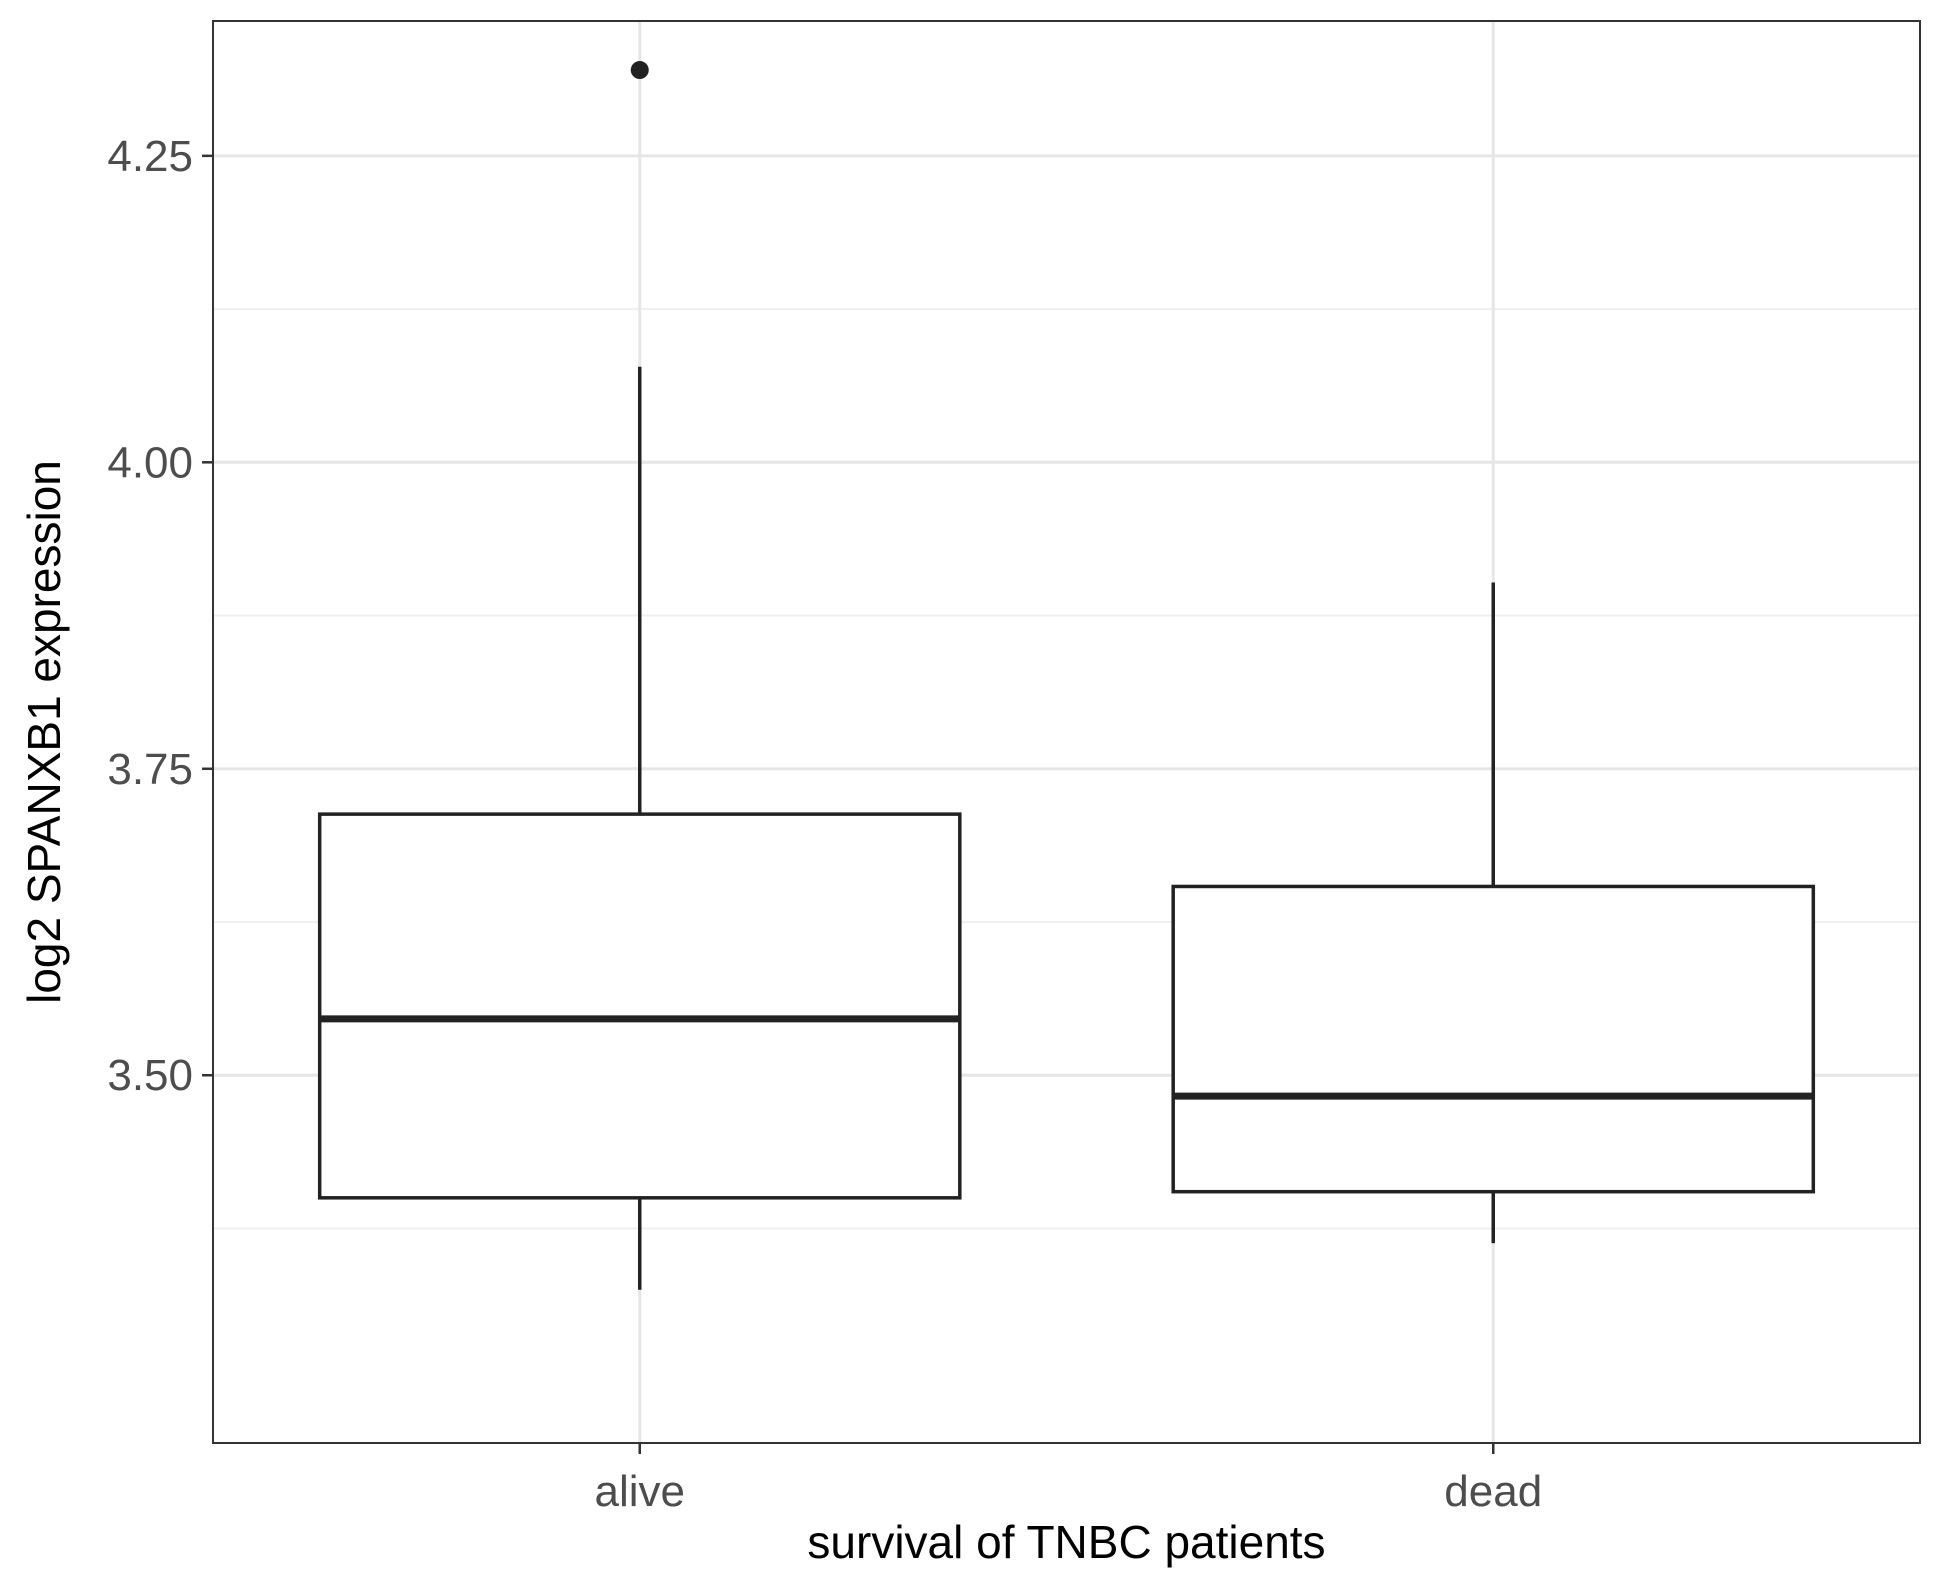 The width and height of the screenshot is (1933, 1592). I want to click on x-tick-label: dead, so click(1493, 1491).